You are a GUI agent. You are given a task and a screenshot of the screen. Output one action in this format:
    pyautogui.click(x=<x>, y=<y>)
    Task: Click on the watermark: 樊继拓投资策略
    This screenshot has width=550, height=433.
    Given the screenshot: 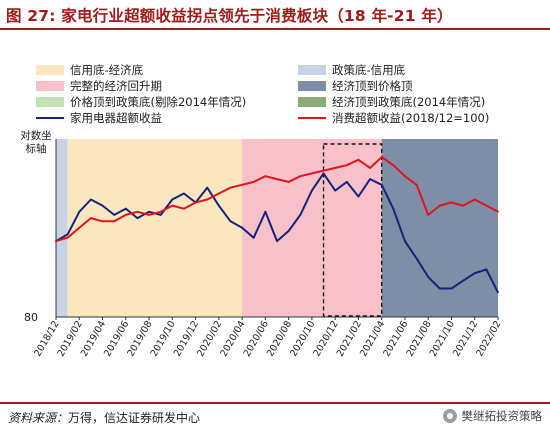 What is the action you would take?
    pyautogui.click(x=492, y=416)
    